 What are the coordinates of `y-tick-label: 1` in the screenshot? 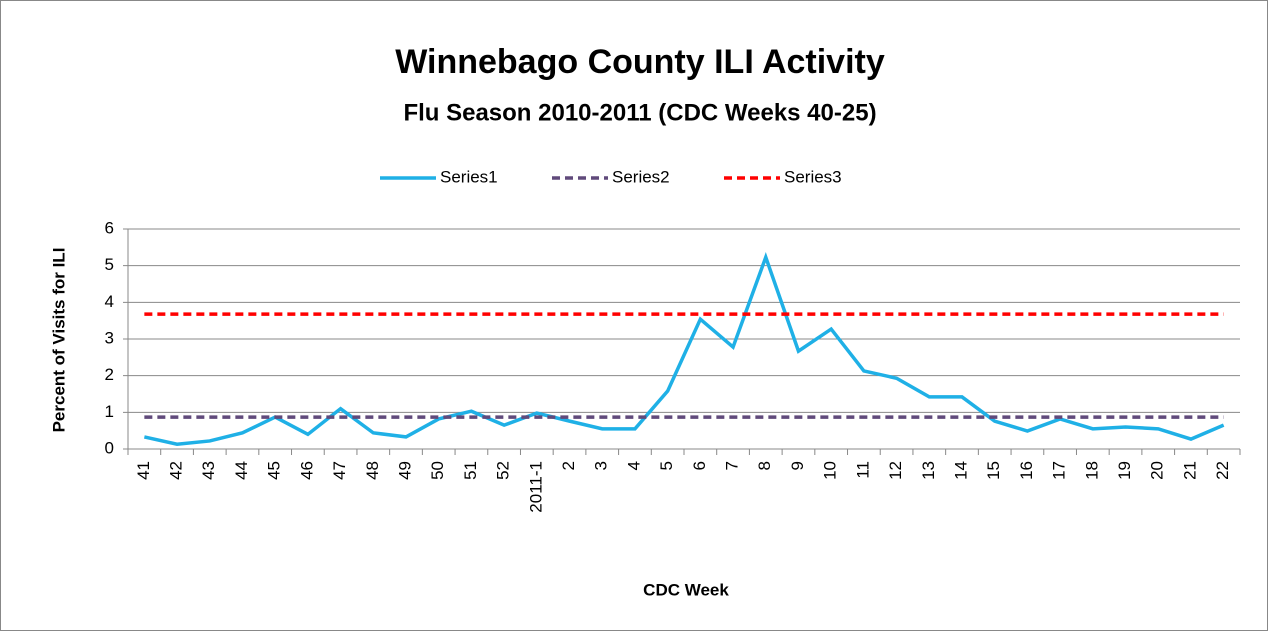 It's located at (109, 411).